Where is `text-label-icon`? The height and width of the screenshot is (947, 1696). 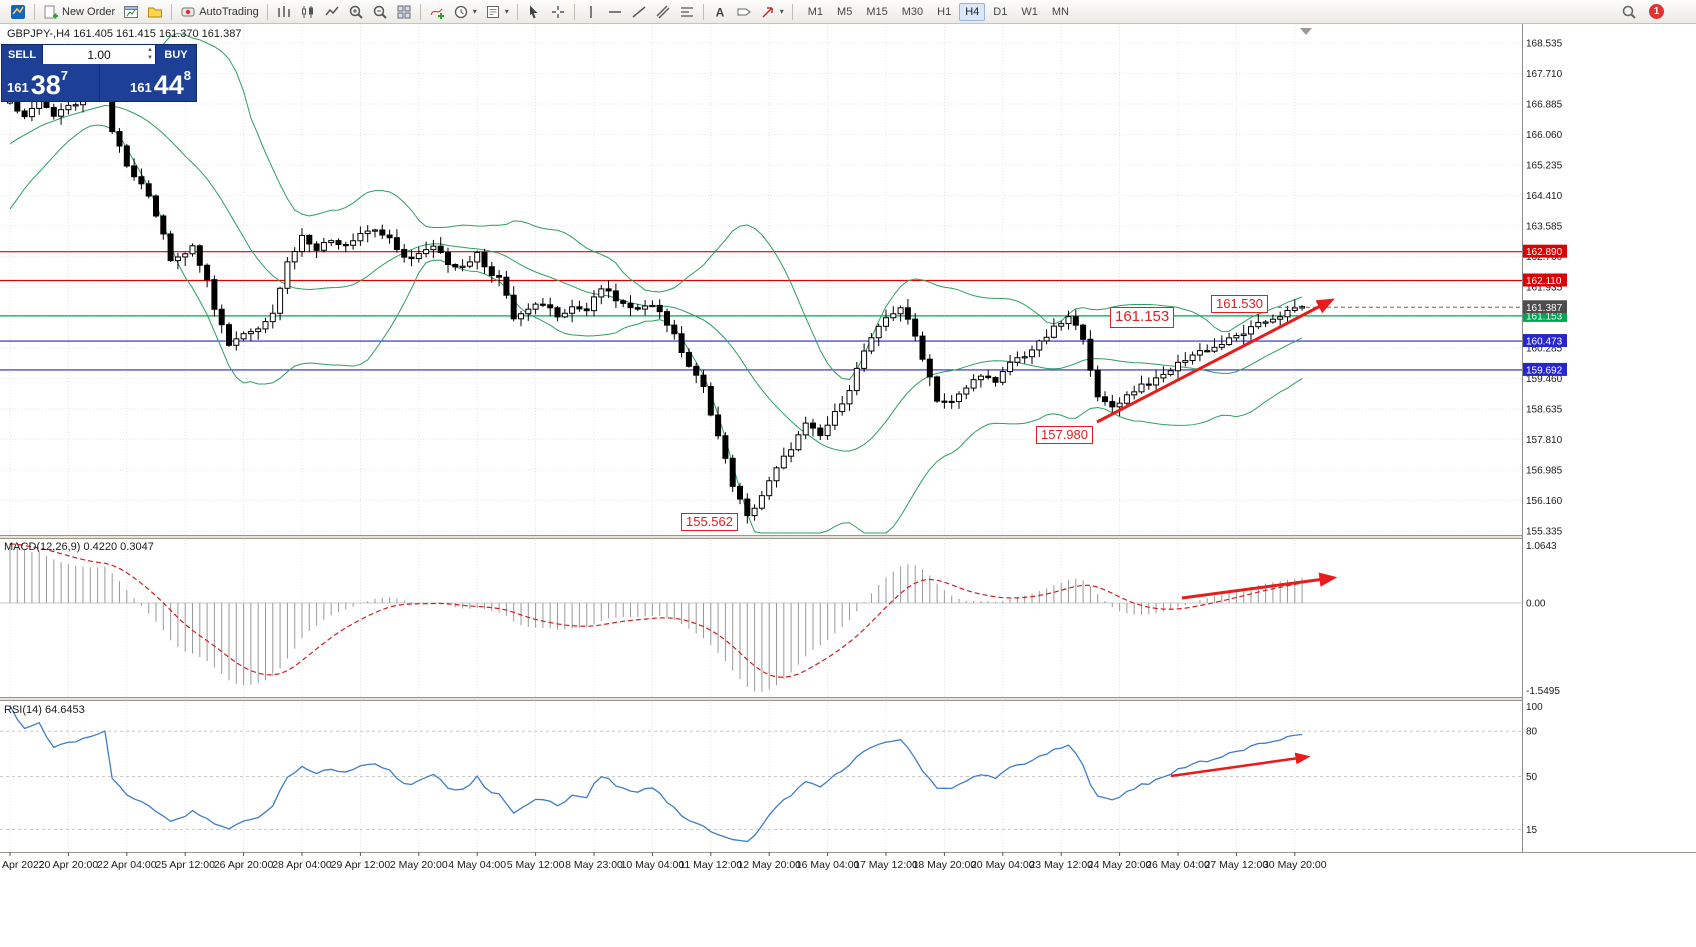 text-label-icon is located at coordinates (744, 11).